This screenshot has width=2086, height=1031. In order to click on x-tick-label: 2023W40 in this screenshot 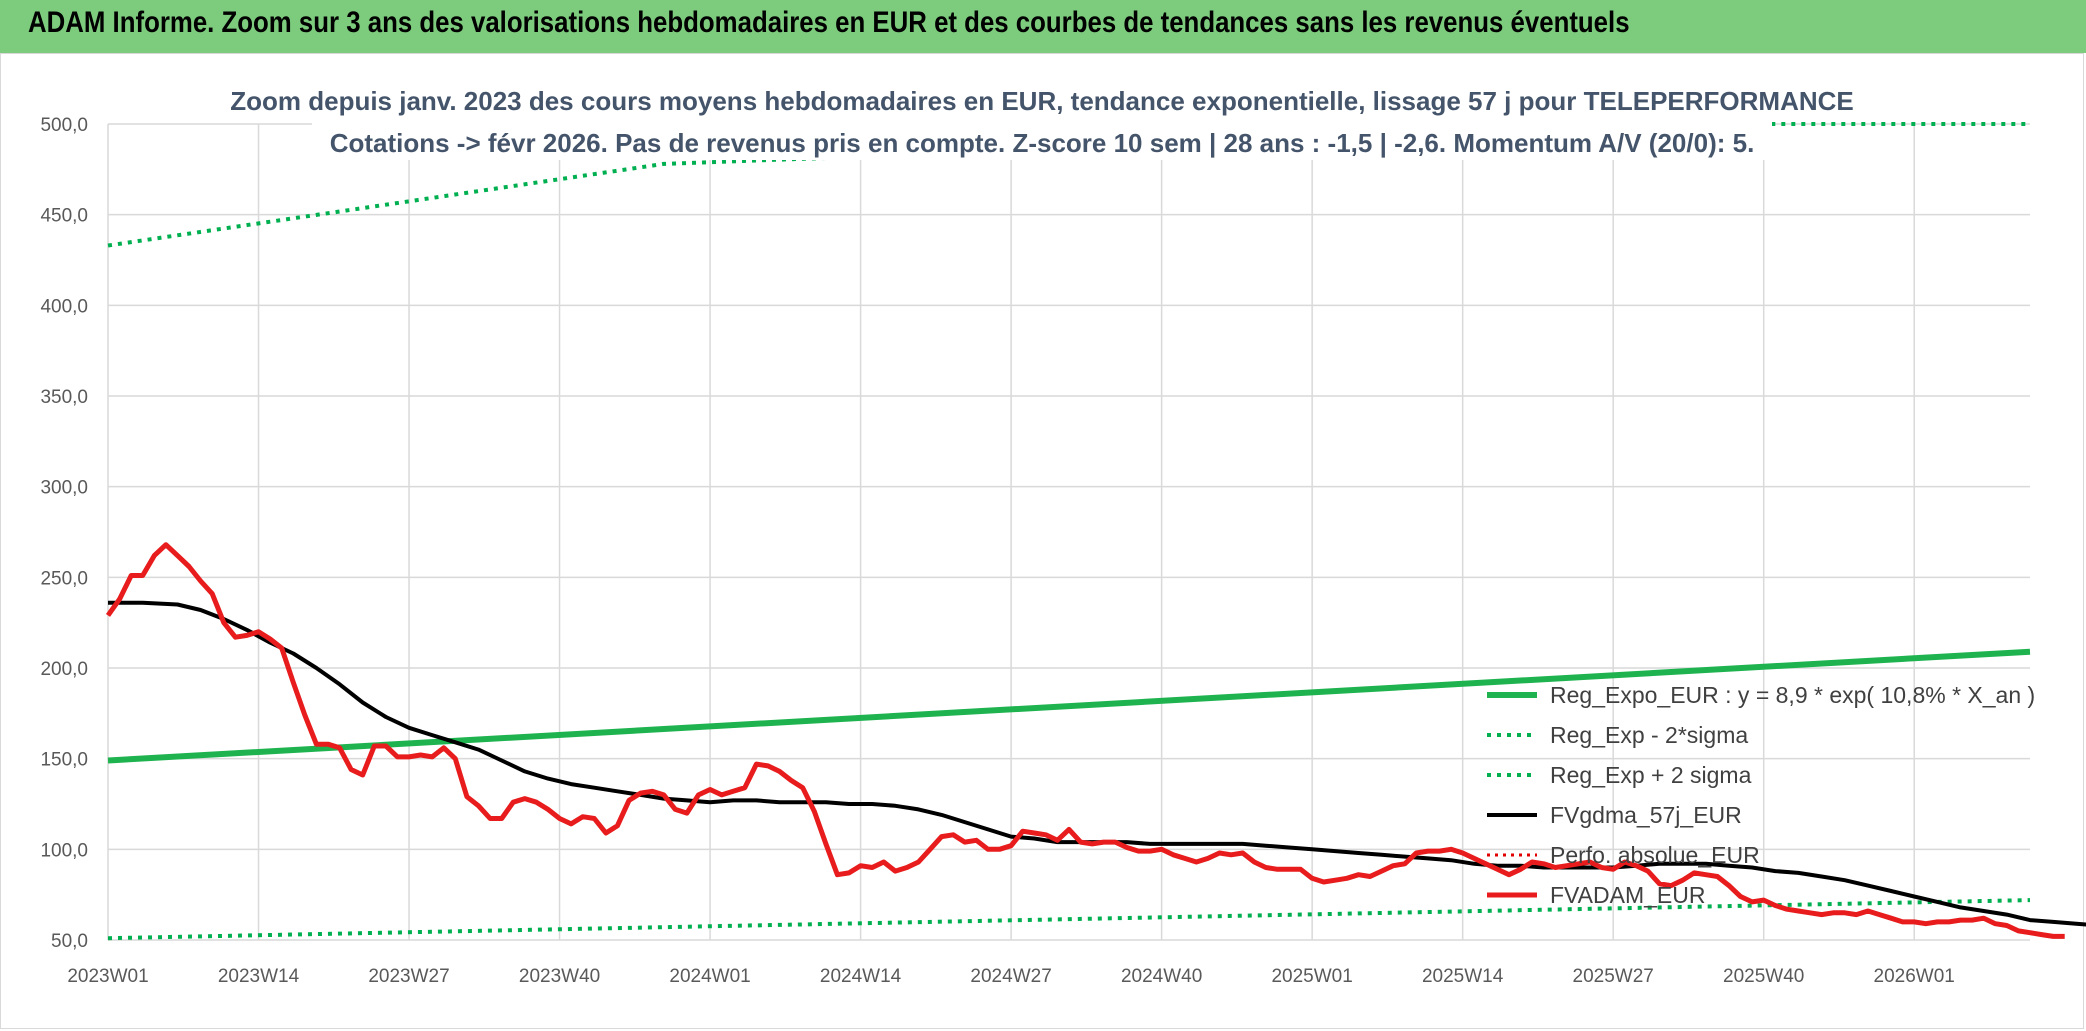, I will do `click(559, 976)`.